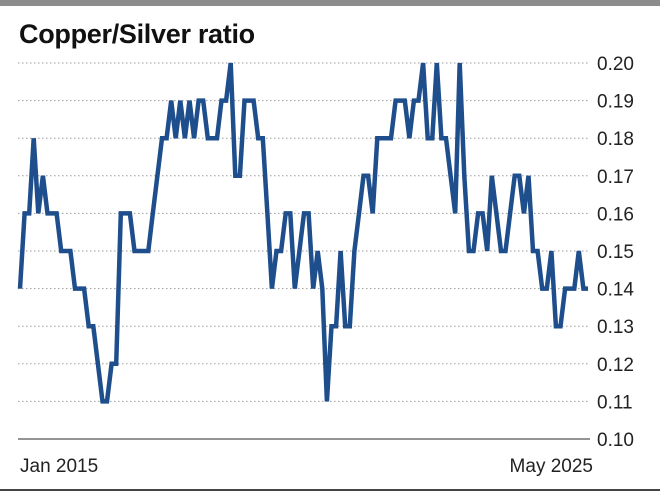  What do you see at coordinates (330, 3) in the screenshot?
I see `top-rule` at bounding box center [330, 3].